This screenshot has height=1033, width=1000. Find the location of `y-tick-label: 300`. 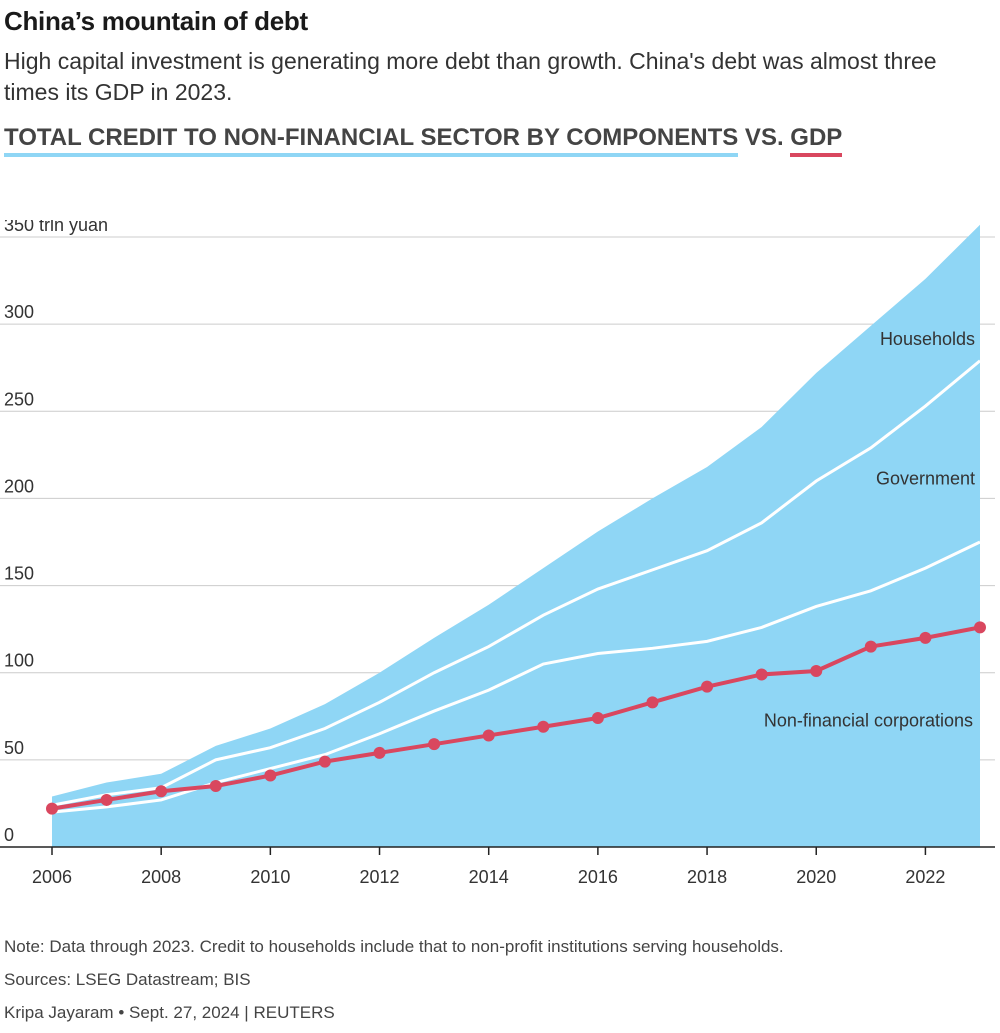

y-tick-label: 300 is located at coordinates (19, 312).